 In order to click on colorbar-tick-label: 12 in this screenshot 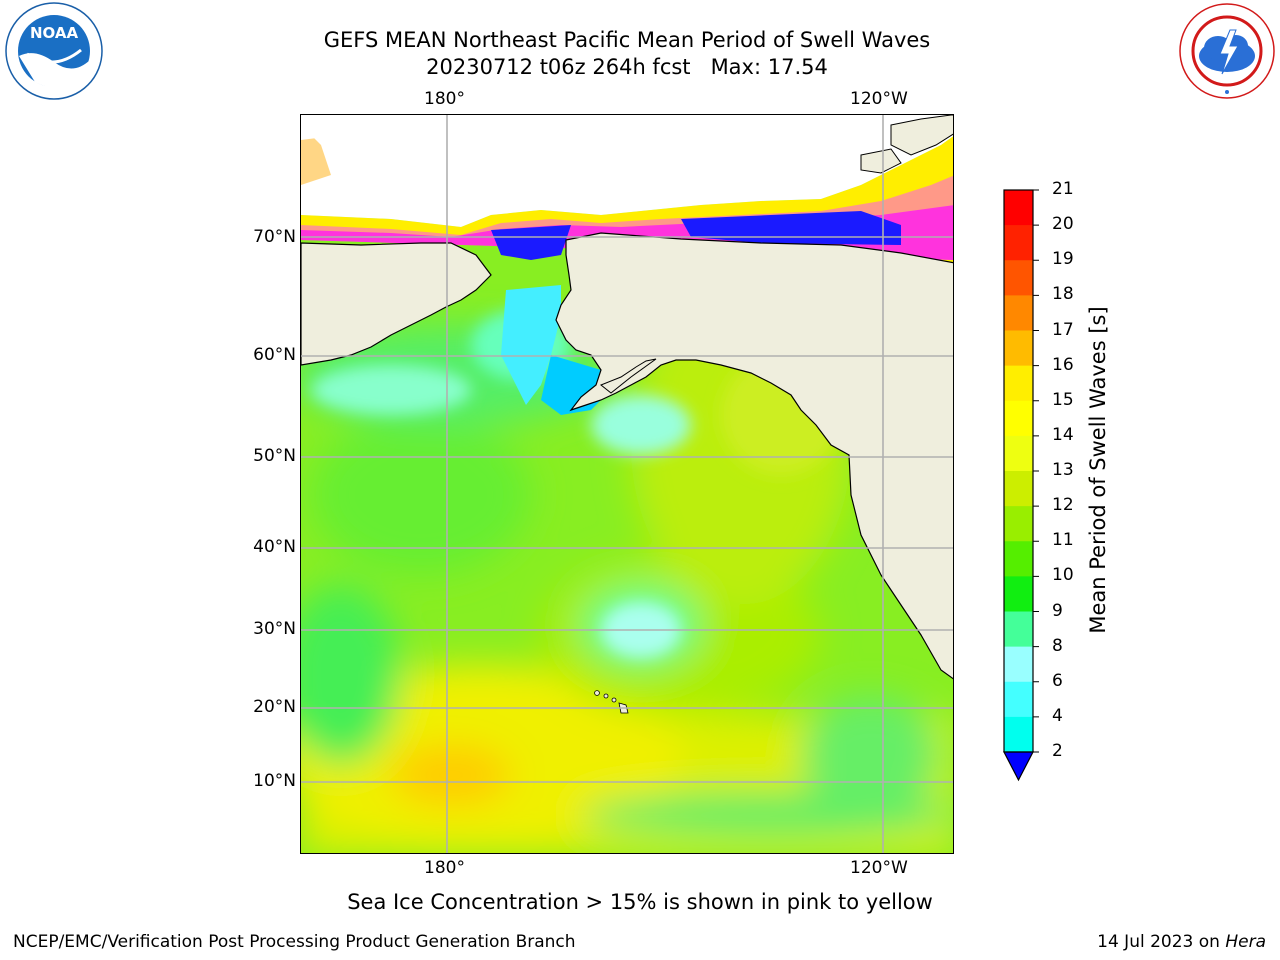, I will do `click(1063, 505)`.